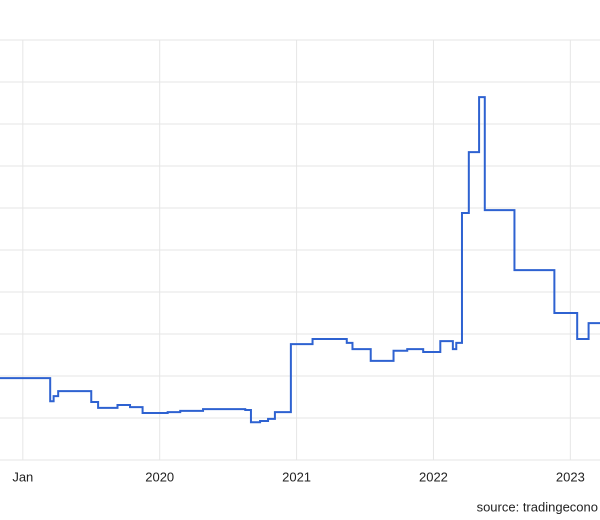  Describe the element at coordinates (537, 506) in the screenshot. I see `source-note: source: tradingecono` at that location.